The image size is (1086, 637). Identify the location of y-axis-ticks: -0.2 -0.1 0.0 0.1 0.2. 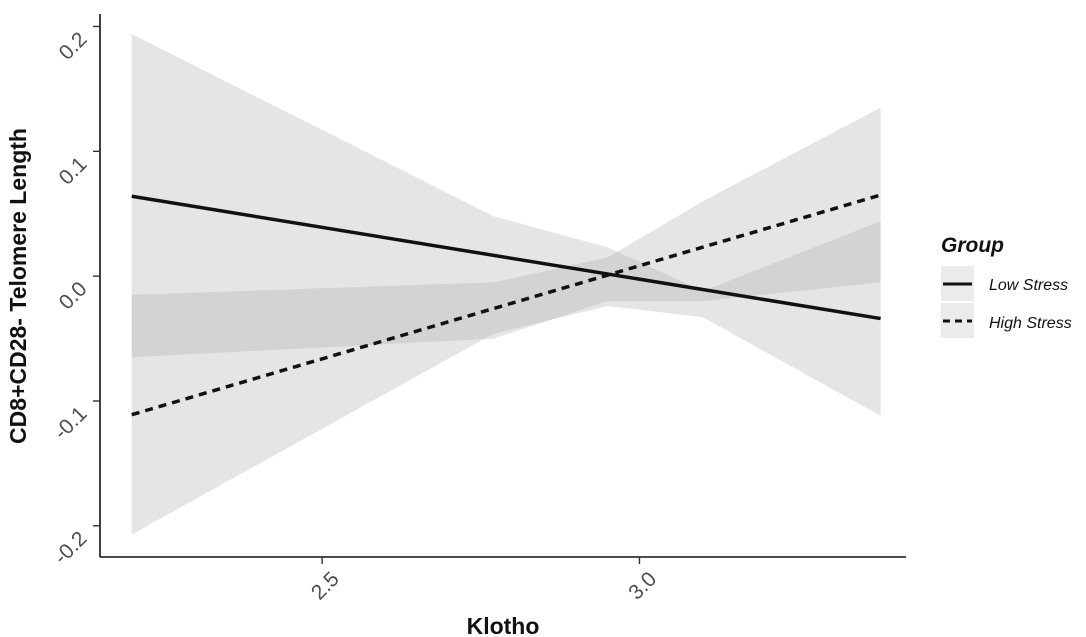
(75, 297).